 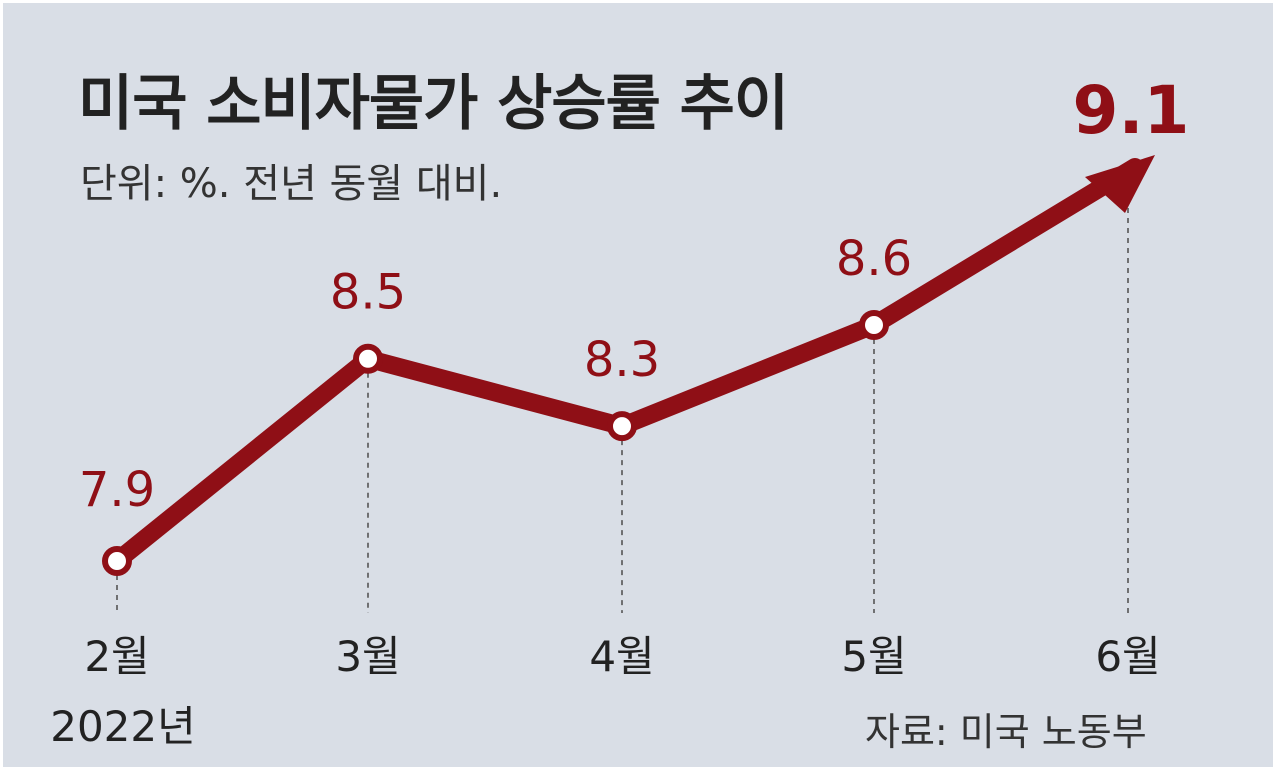 What do you see at coordinates (123, 726) in the screenshot?
I see `year-label: 2022년` at bounding box center [123, 726].